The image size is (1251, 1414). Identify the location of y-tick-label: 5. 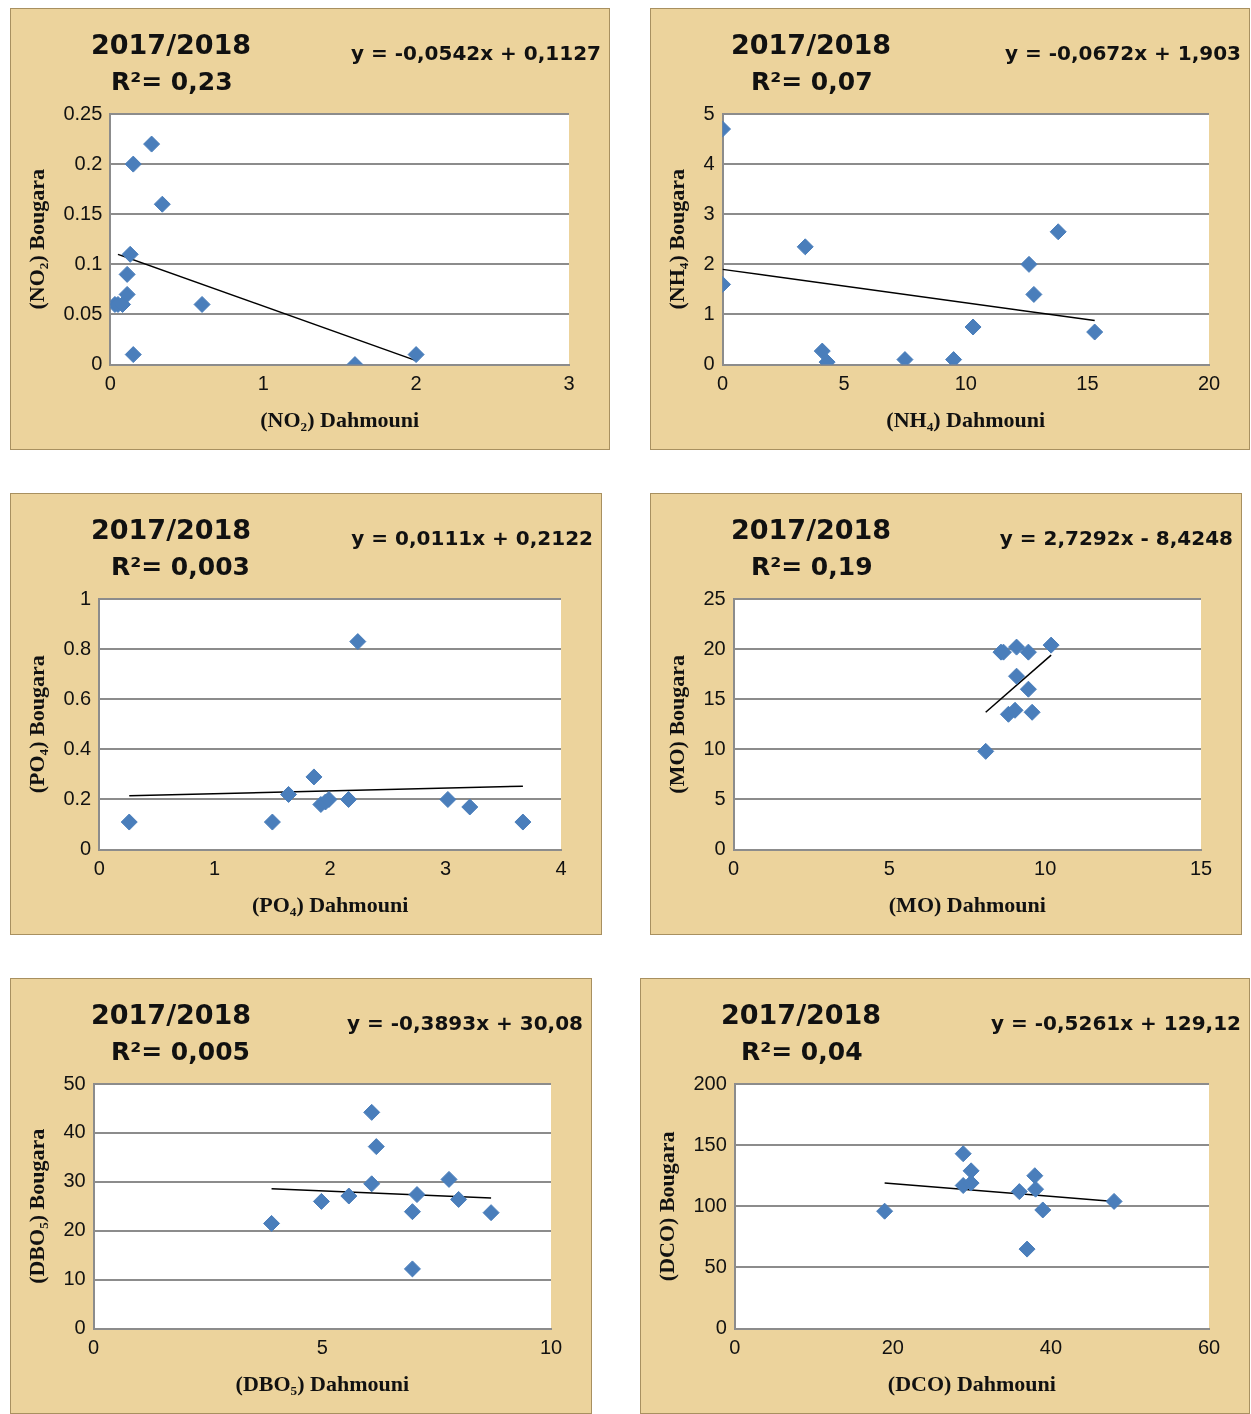
(720, 798).